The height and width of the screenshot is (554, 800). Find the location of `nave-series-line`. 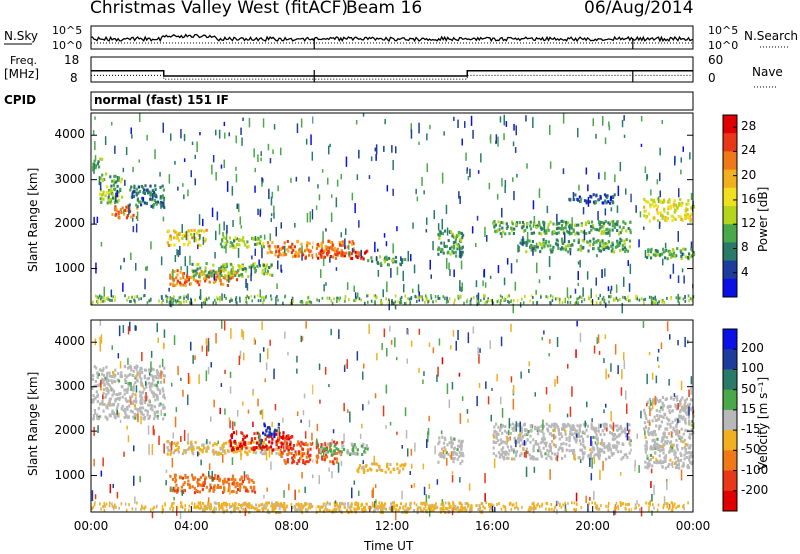

nave-series-line is located at coordinates (392, 77).